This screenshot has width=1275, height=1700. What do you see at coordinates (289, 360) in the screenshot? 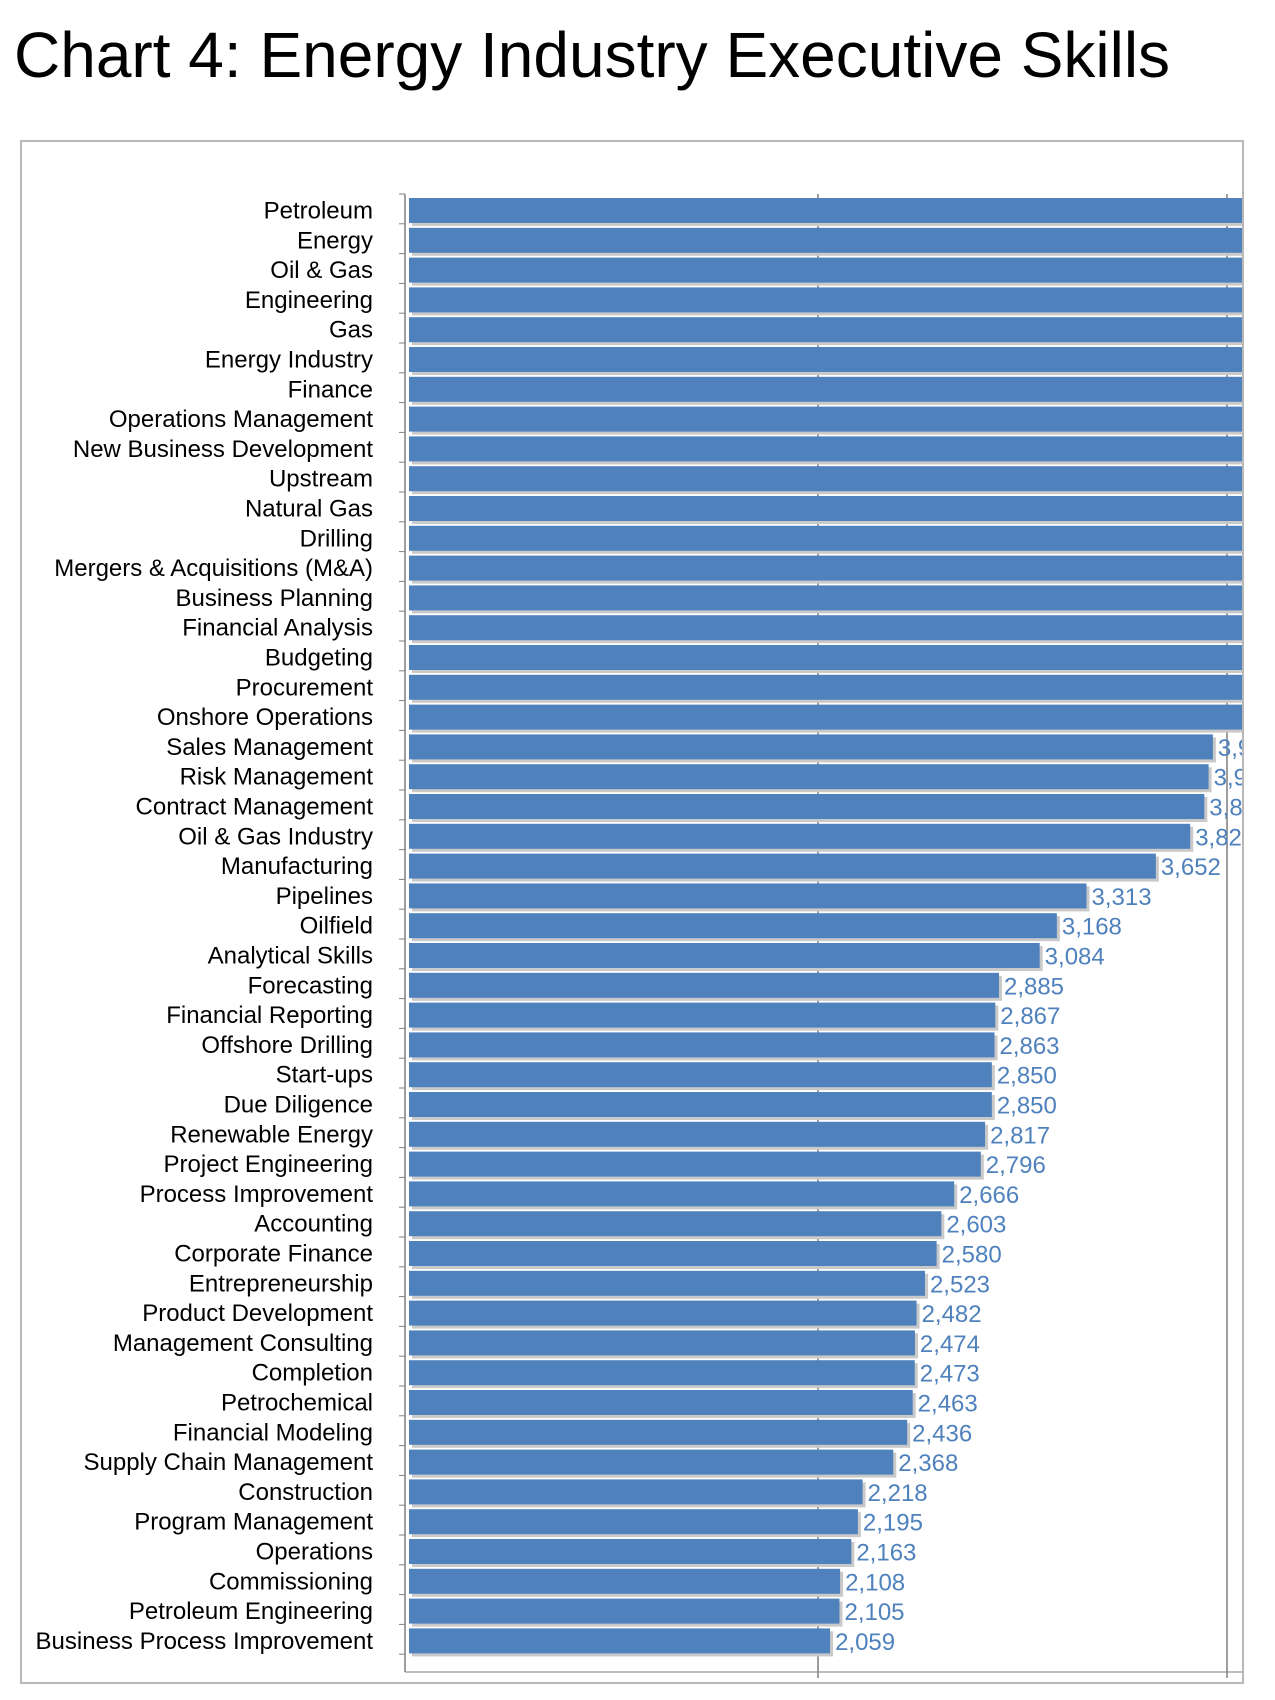
I see `category-label: Energy Industry` at bounding box center [289, 360].